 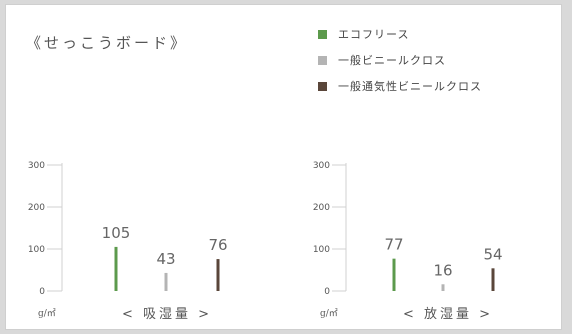 I want to click on y-unit-label-1: g/㎡, so click(x=329, y=313).